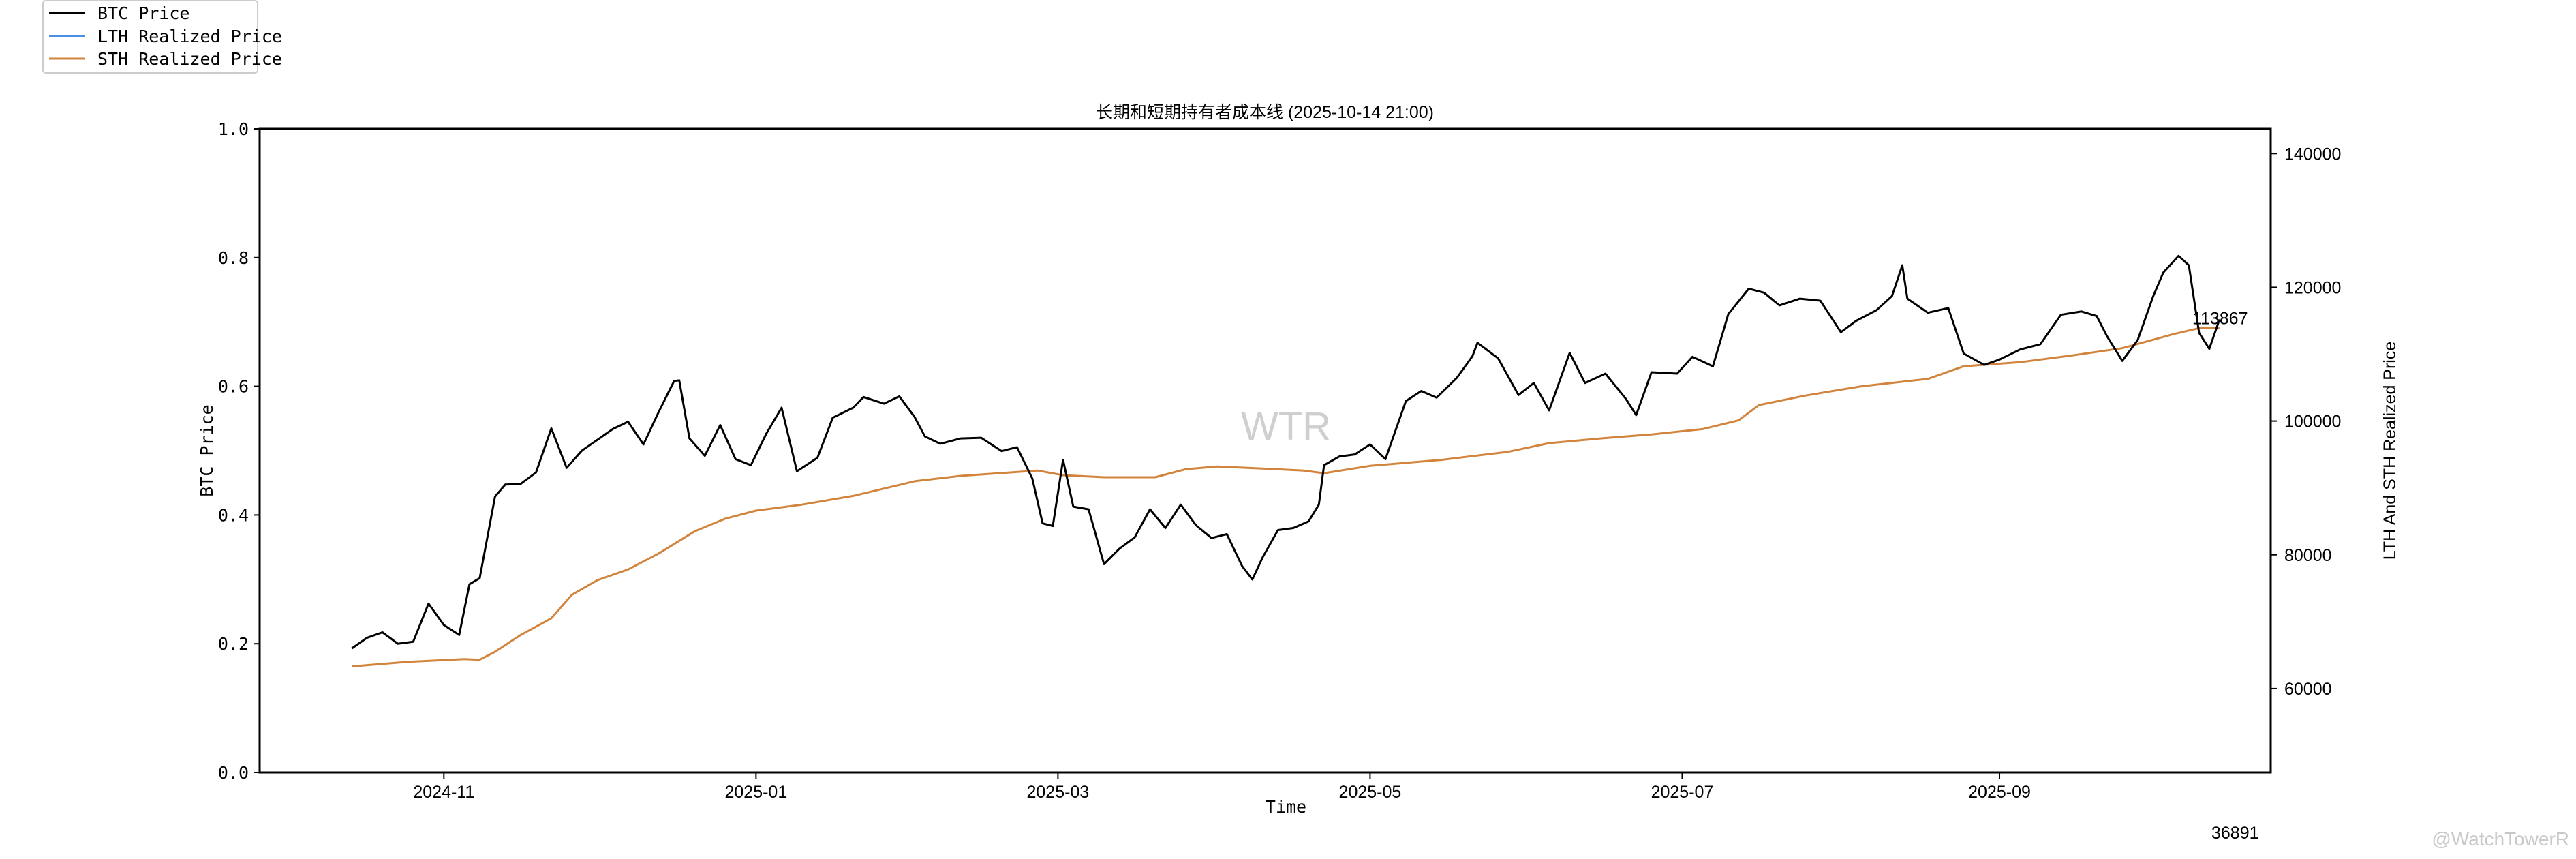 The height and width of the screenshot is (859, 2576). I want to click on x-tick-label: 2025-03, so click(1058, 793).